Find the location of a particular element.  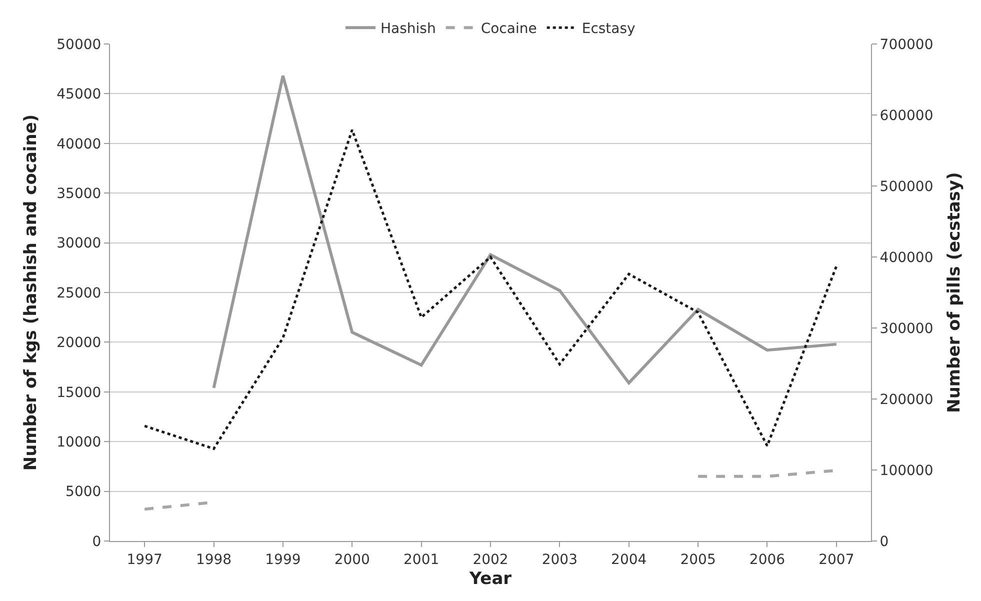

y-tick-label: 5000 is located at coordinates (84, 492).